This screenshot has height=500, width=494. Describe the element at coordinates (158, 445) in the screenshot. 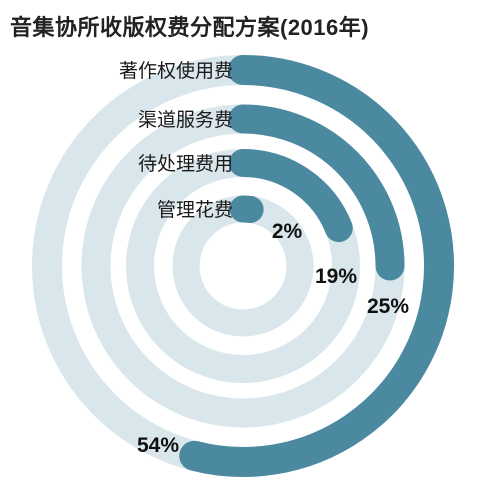

I see `value-label: 54%` at that location.